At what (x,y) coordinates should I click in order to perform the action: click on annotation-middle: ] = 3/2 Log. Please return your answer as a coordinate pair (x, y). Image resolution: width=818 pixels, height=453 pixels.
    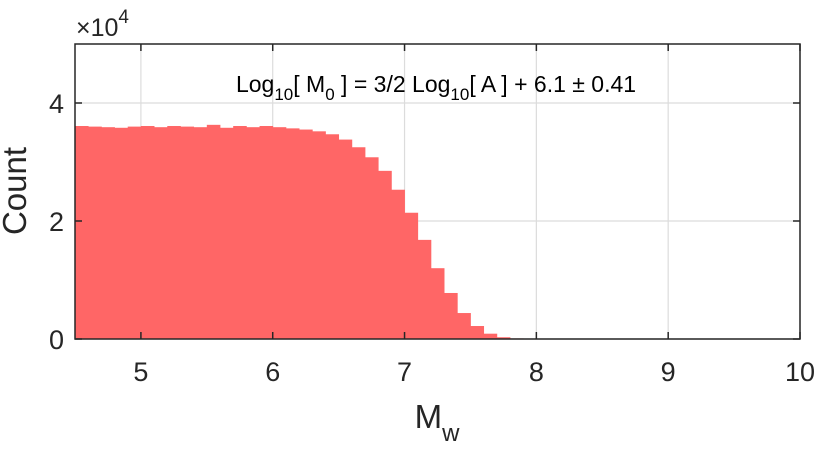
    Looking at the image, I should click on (393, 84).